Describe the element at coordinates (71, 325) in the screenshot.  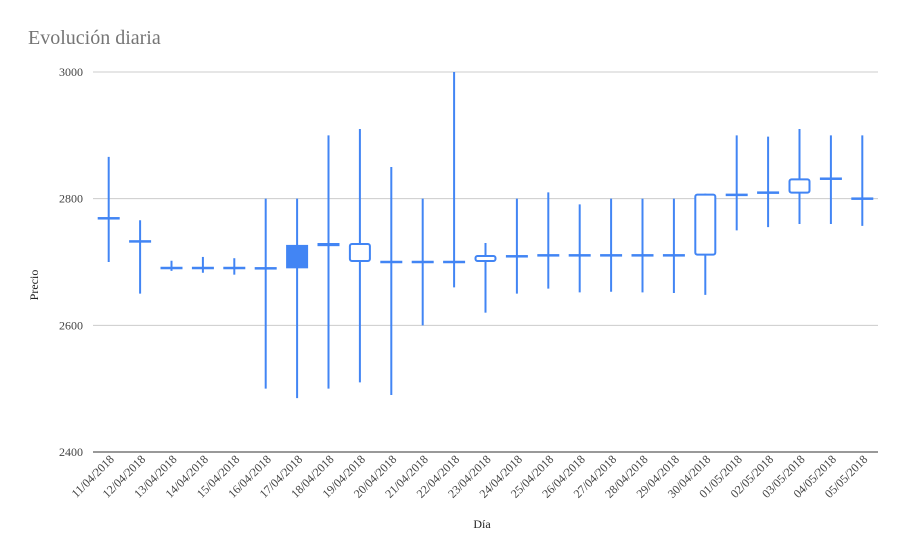
I see `y-tick-label: 2600` at that location.